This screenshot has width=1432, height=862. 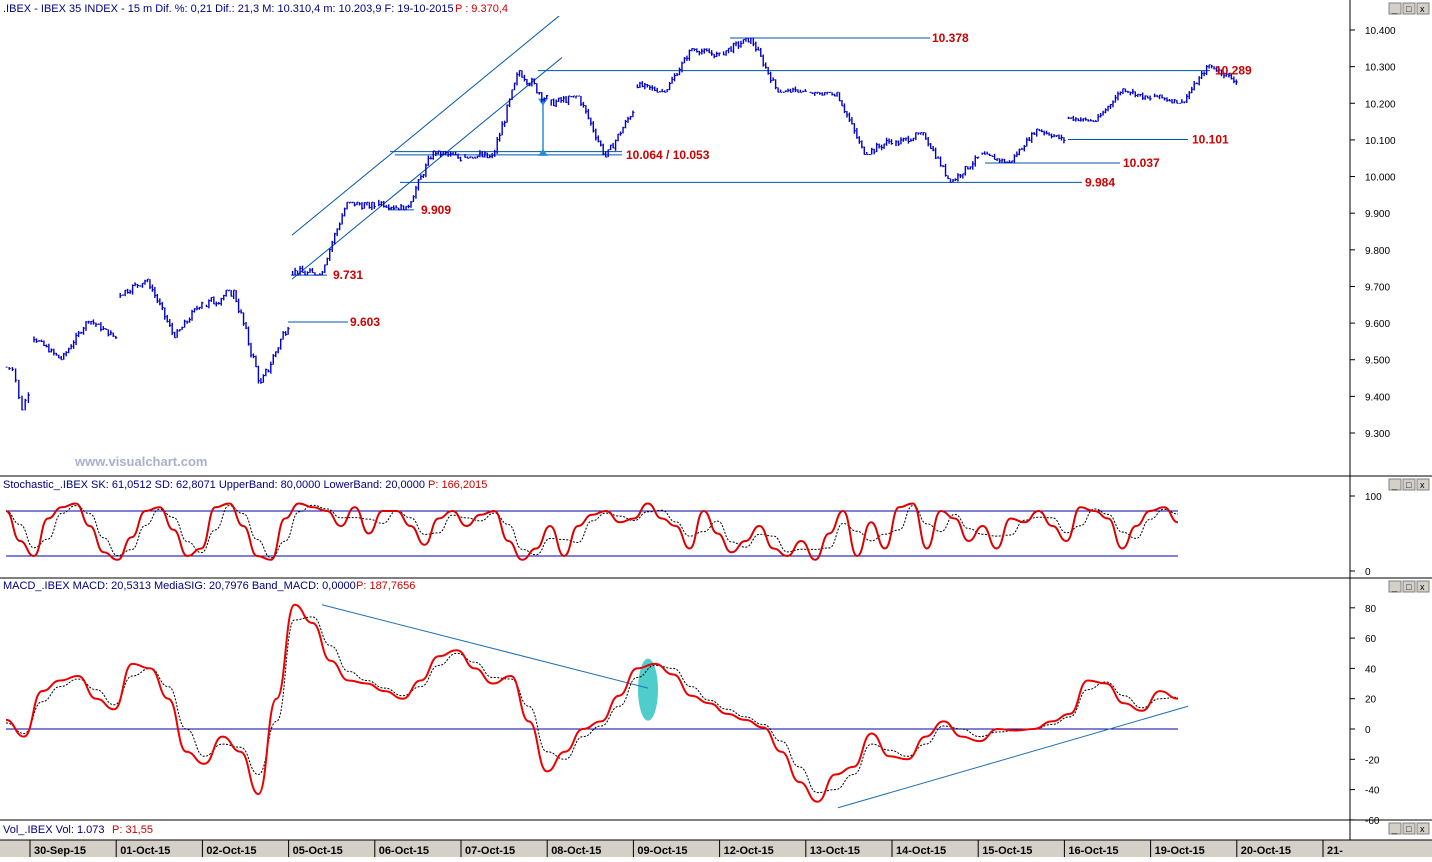 I want to click on macd-tick-label: 40, so click(x=1371, y=669).